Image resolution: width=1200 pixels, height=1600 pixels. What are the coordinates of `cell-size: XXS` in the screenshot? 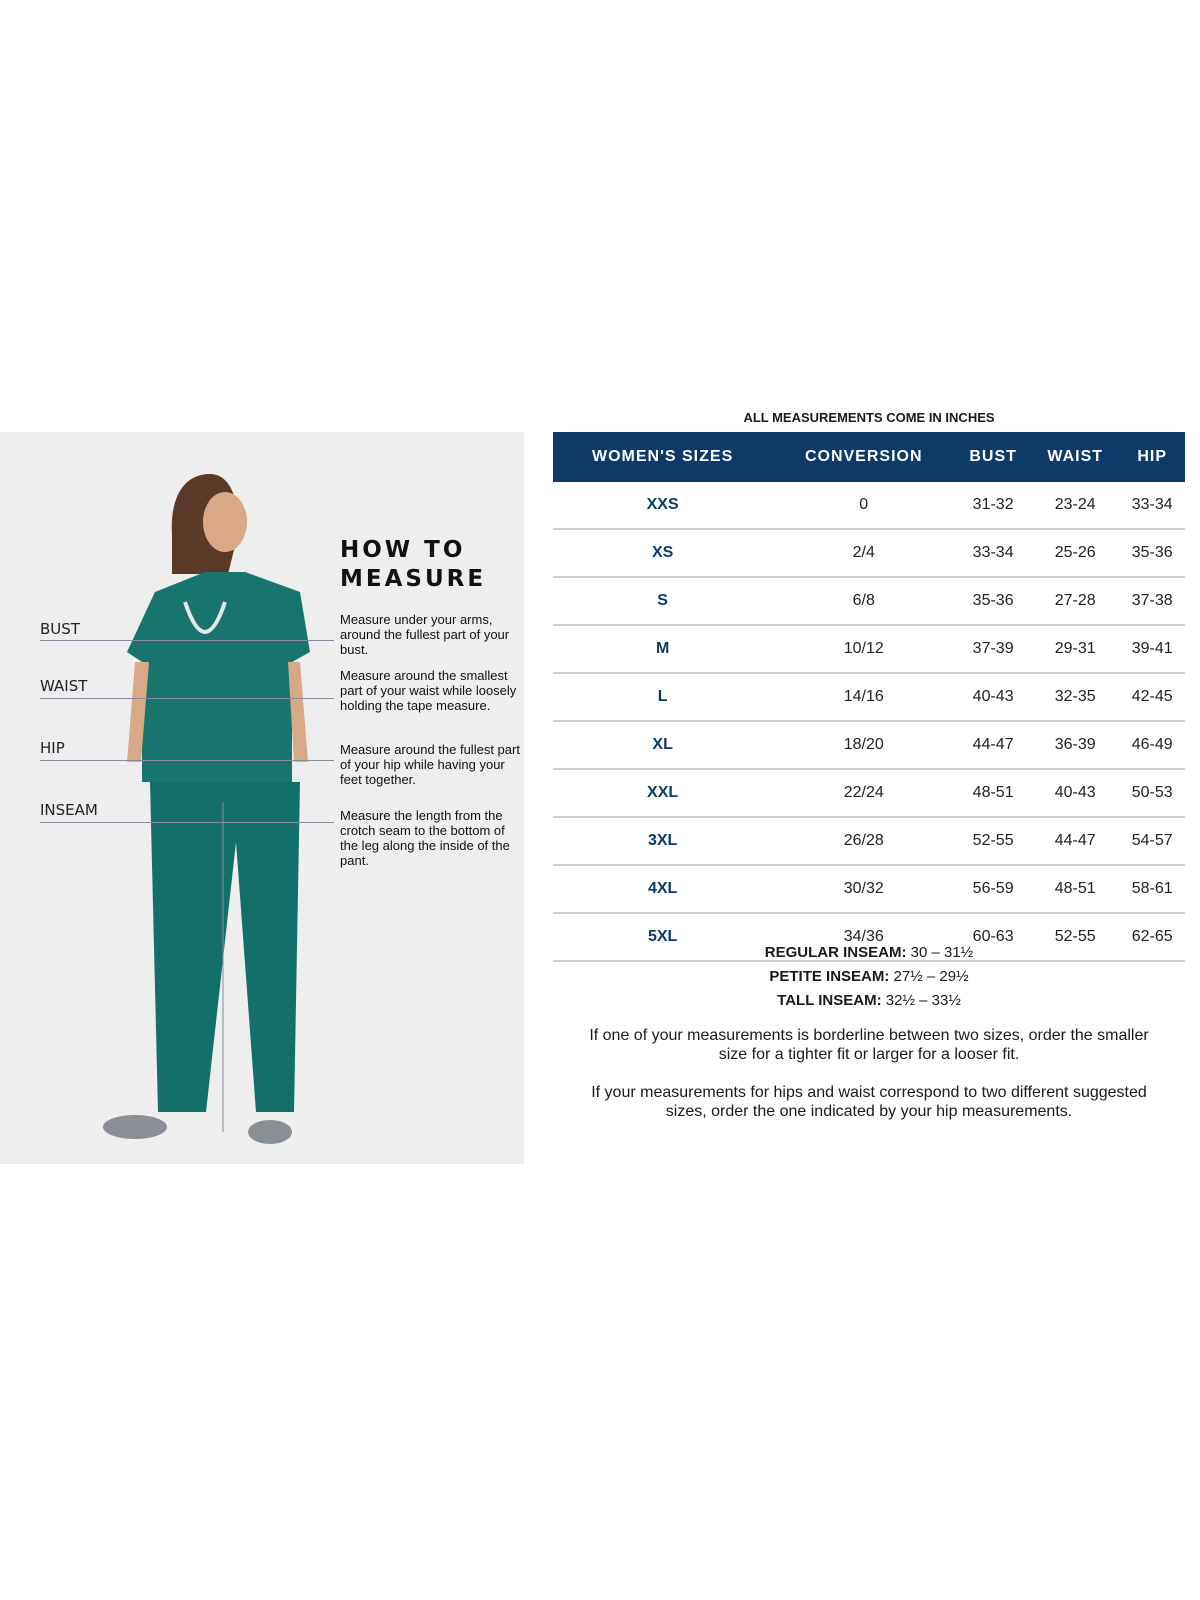 It's located at (663, 506).